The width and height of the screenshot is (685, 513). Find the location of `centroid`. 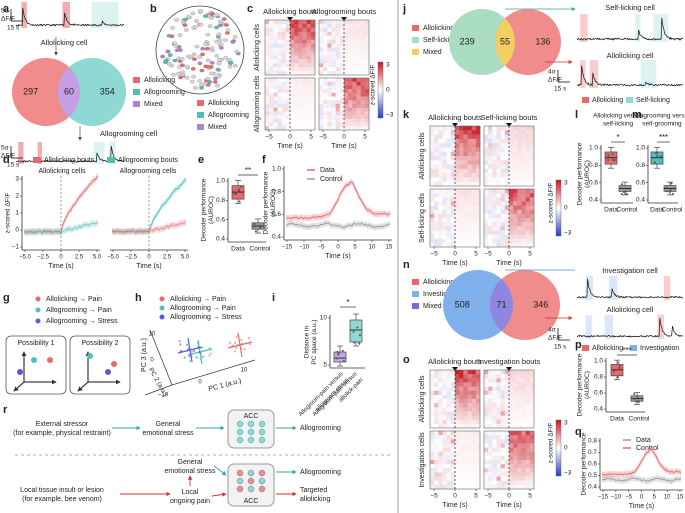

centroid is located at coordinates (114, 364).